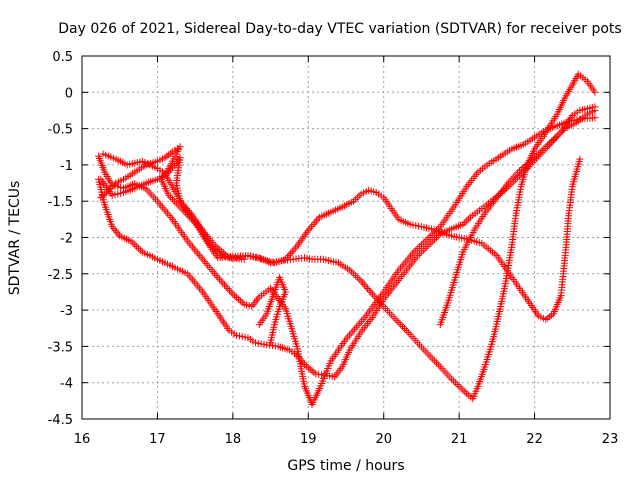 This screenshot has height=480, width=640. What do you see at coordinates (66, 239) in the screenshot?
I see `y-tick-label: -2` at bounding box center [66, 239].